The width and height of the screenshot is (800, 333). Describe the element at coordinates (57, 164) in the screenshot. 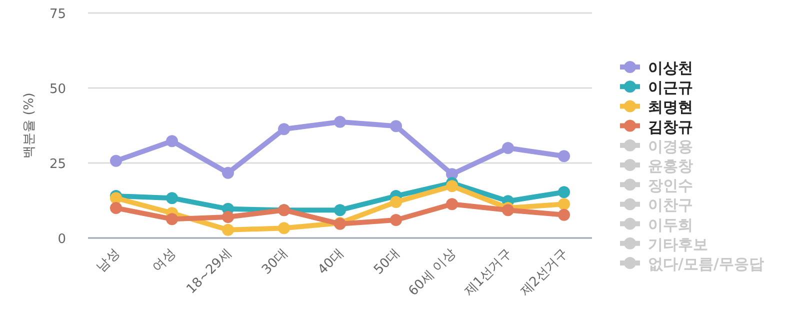

I see `y-tick-label: 25` at that location.